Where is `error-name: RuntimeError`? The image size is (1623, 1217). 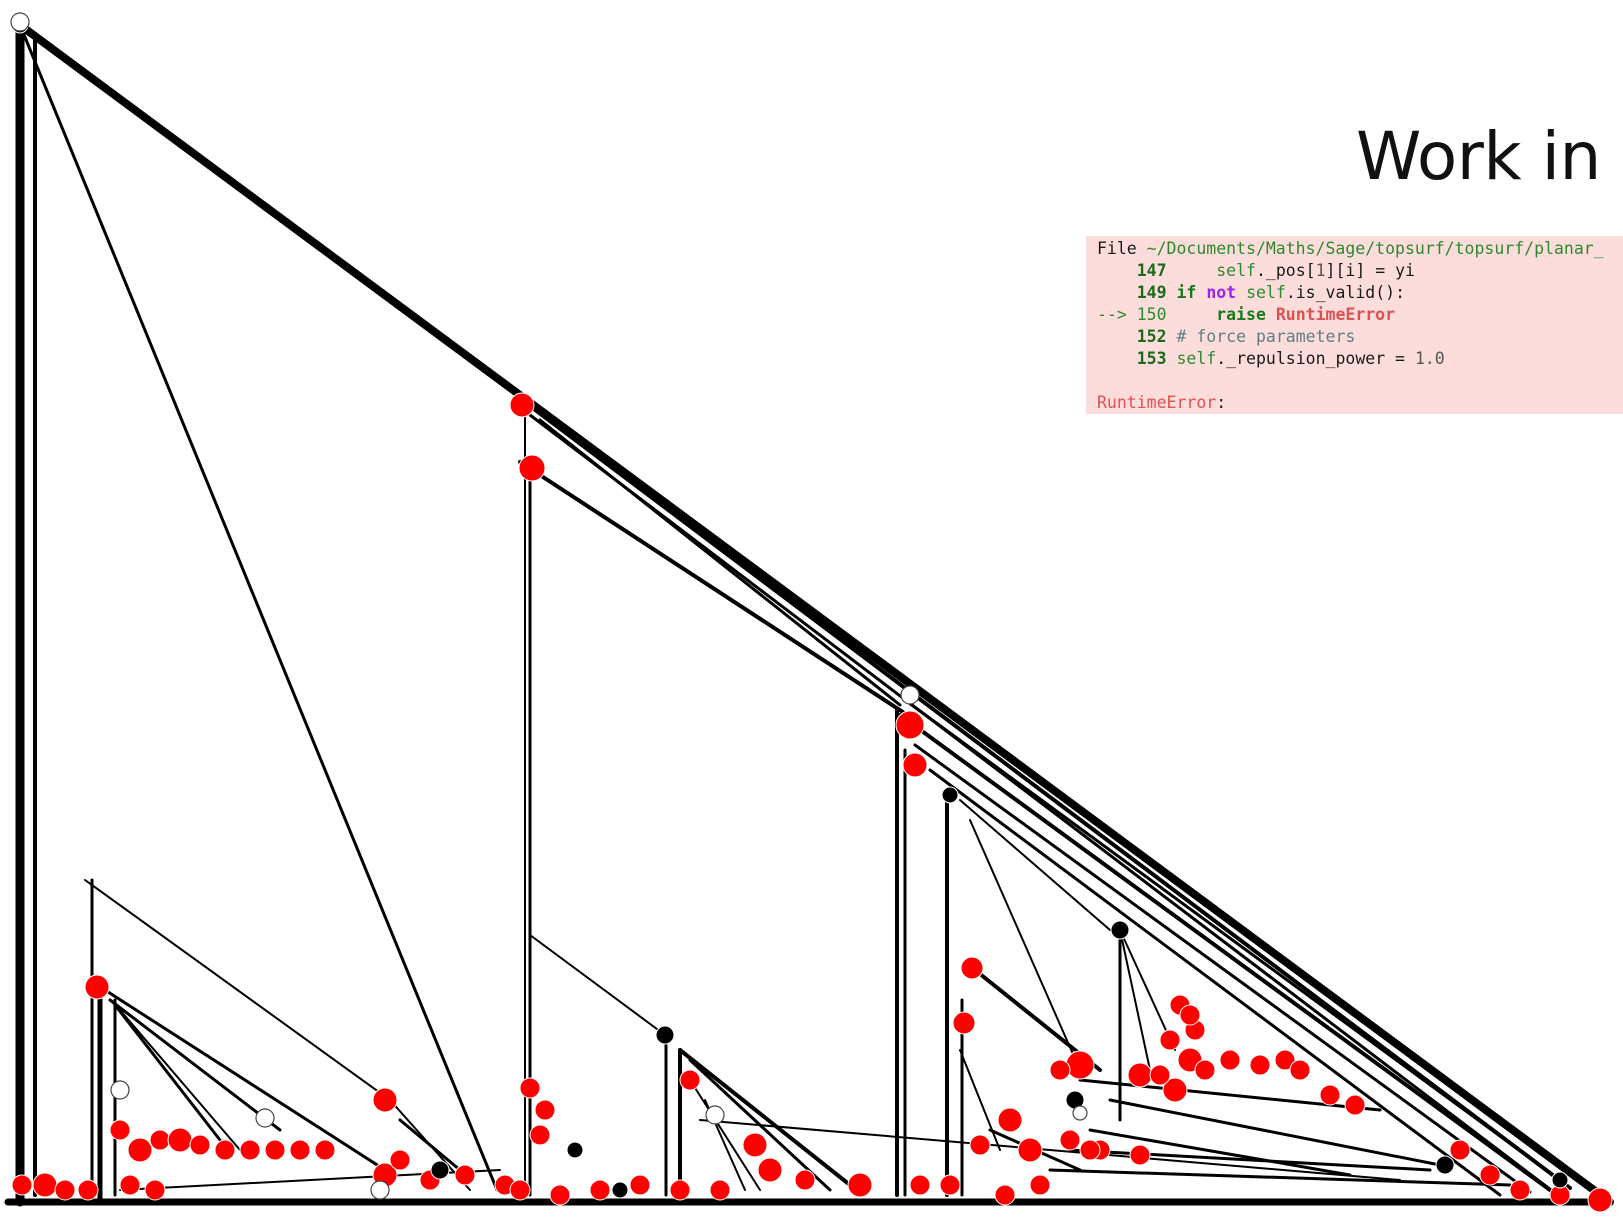
error-name: RuntimeError is located at coordinates (1157, 402).